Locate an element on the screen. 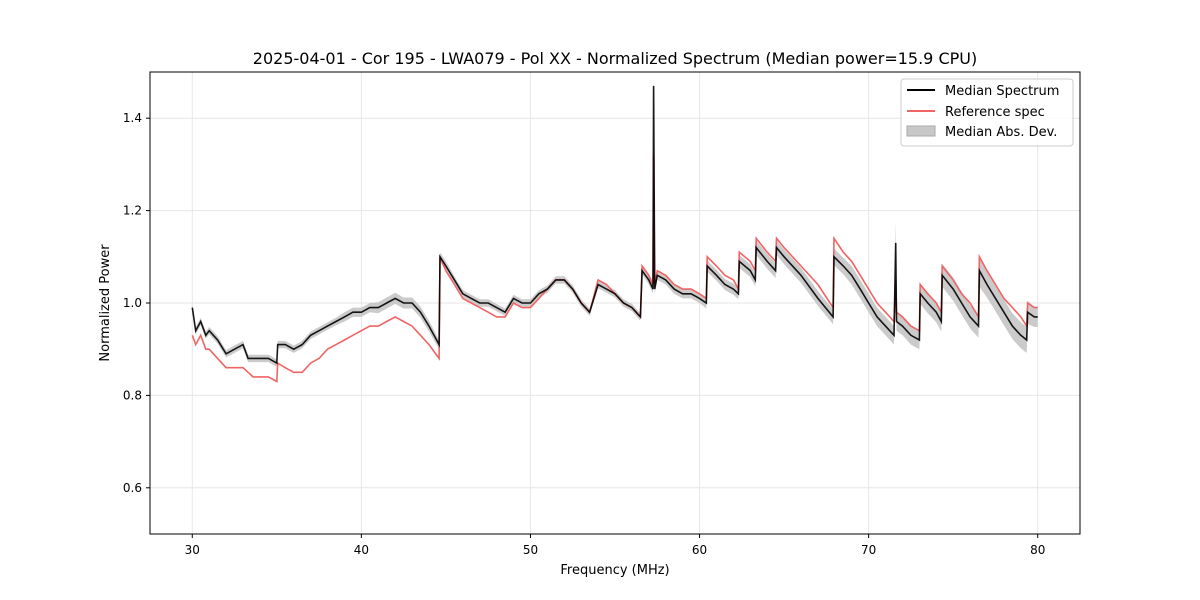  legend-swatch-mad is located at coordinates (921, 131).